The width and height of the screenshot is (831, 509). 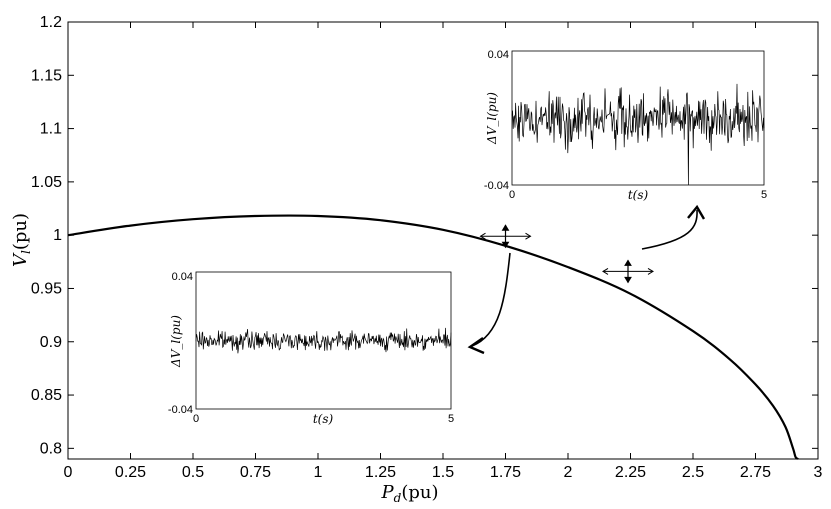 I want to click on inset-high-load-signal, so click(x=638, y=134).